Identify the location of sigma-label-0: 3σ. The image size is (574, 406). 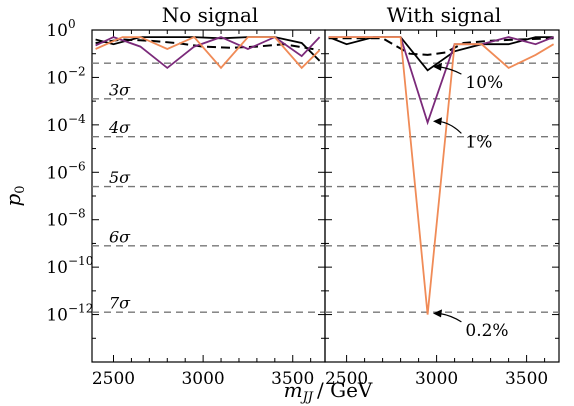
(120, 89).